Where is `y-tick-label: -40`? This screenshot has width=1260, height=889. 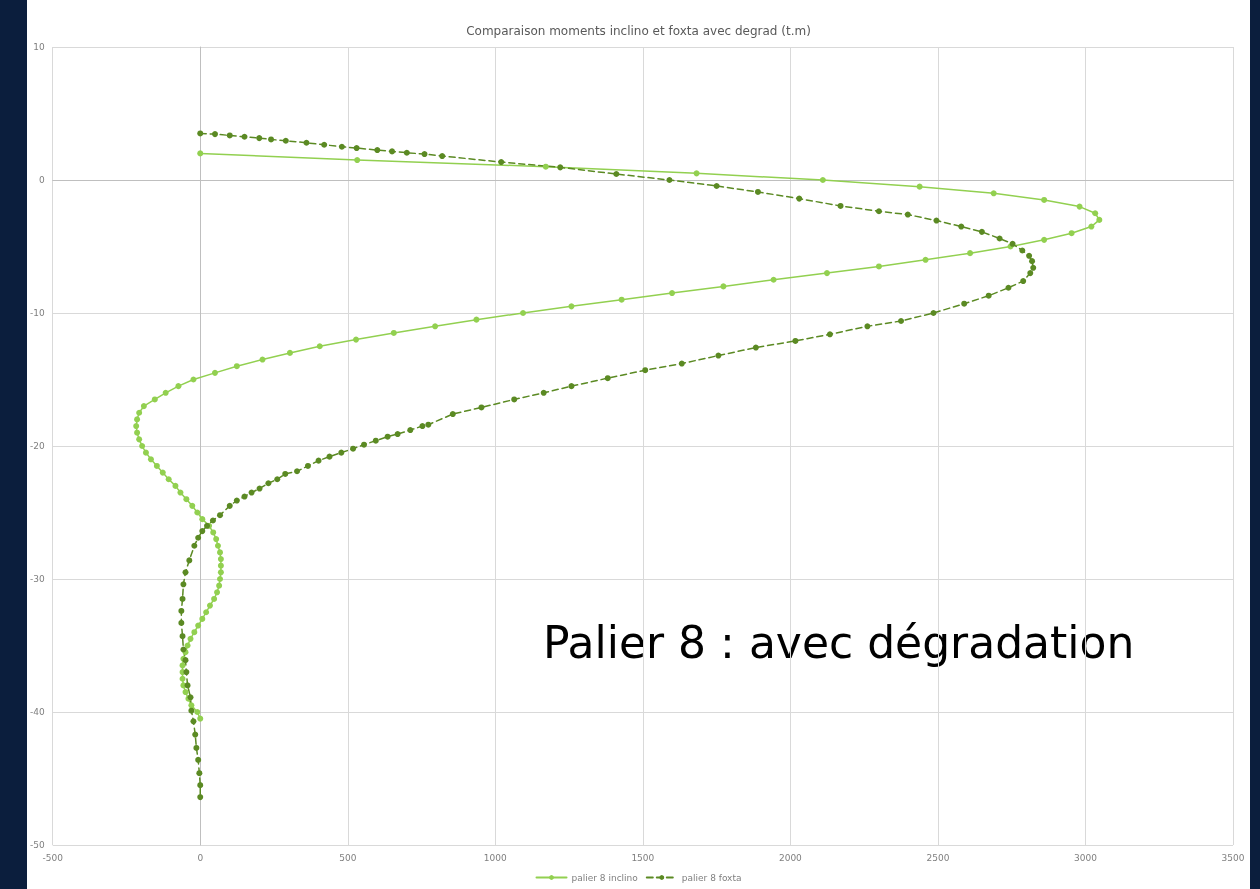 y-tick-label: -40 is located at coordinates (37, 712).